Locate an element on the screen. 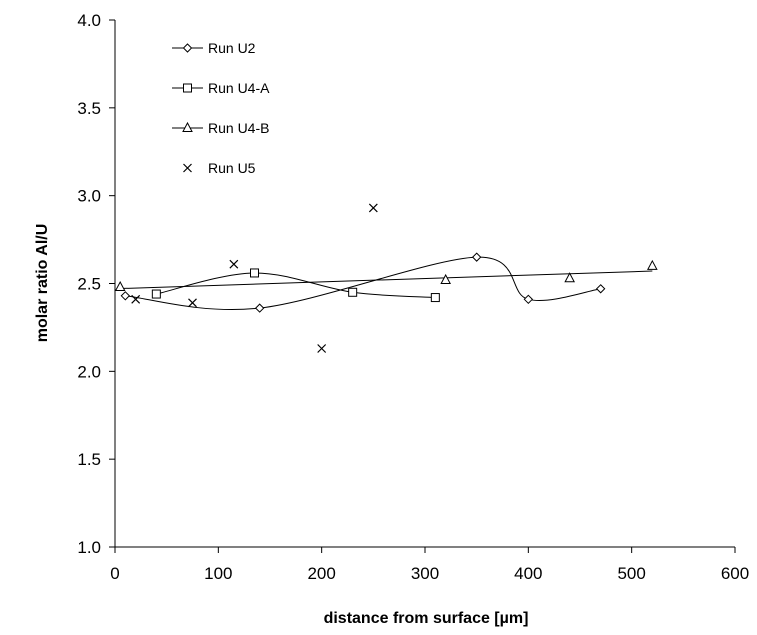 Image resolution: width=757 pixels, height=635 pixels. legend-marker-run-u5 is located at coordinates (187, 168).